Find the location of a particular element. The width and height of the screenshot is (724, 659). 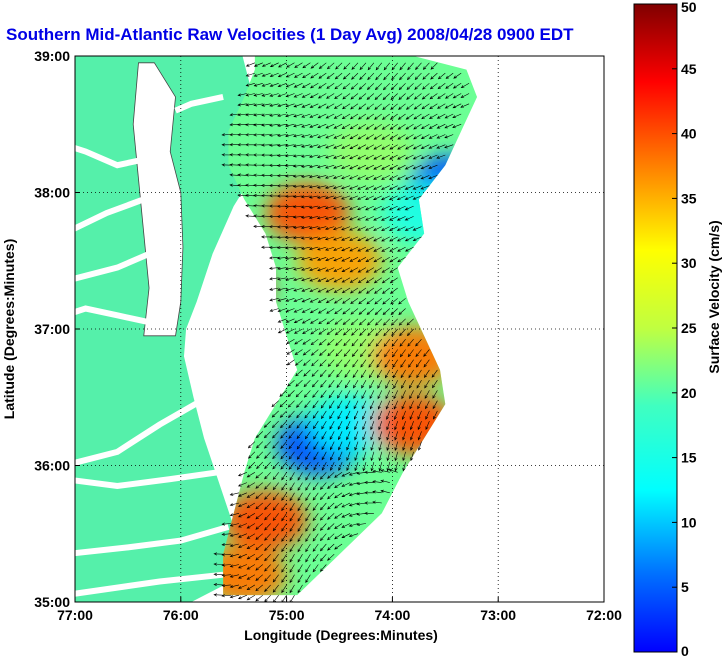

colorbar-tick-label: 10 is located at coordinates (689, 522).